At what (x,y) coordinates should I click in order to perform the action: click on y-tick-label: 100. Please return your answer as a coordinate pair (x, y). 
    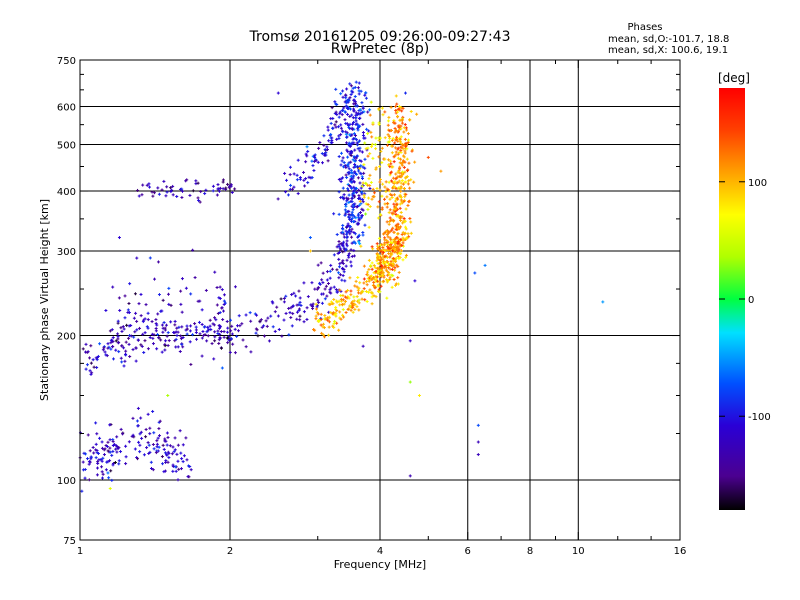
    Looking at the image, I should click on (66, 481).